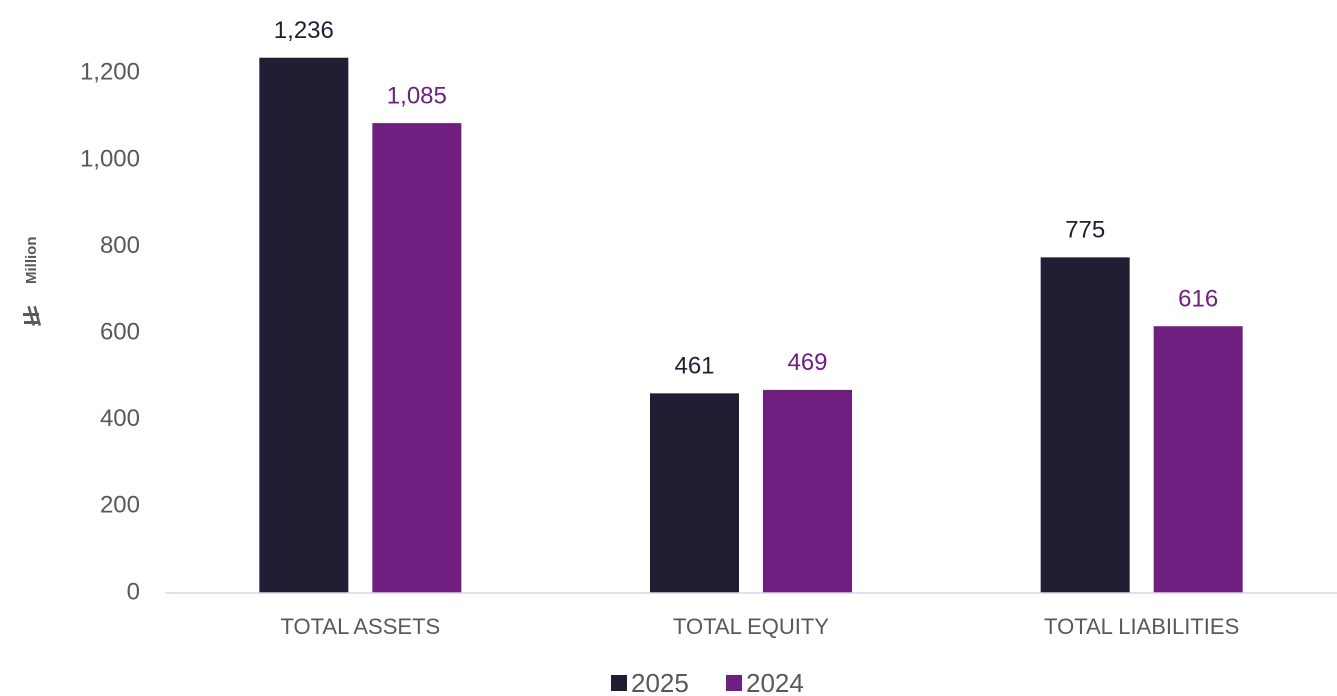 This screenshot has height=696, width=1337. I want to click on y-axis-label-group: Million, so click(32, 281).